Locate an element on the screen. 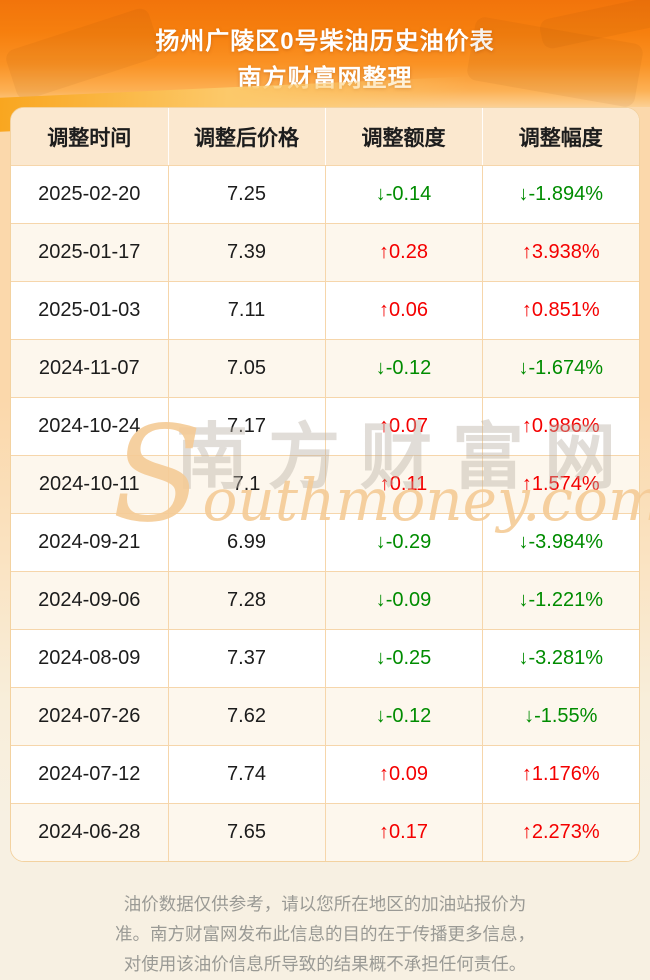 Image resolution: width=650 pixels, height=980 pixels. cell-pct: ↑3.938% is located at coordinates (560, 252).